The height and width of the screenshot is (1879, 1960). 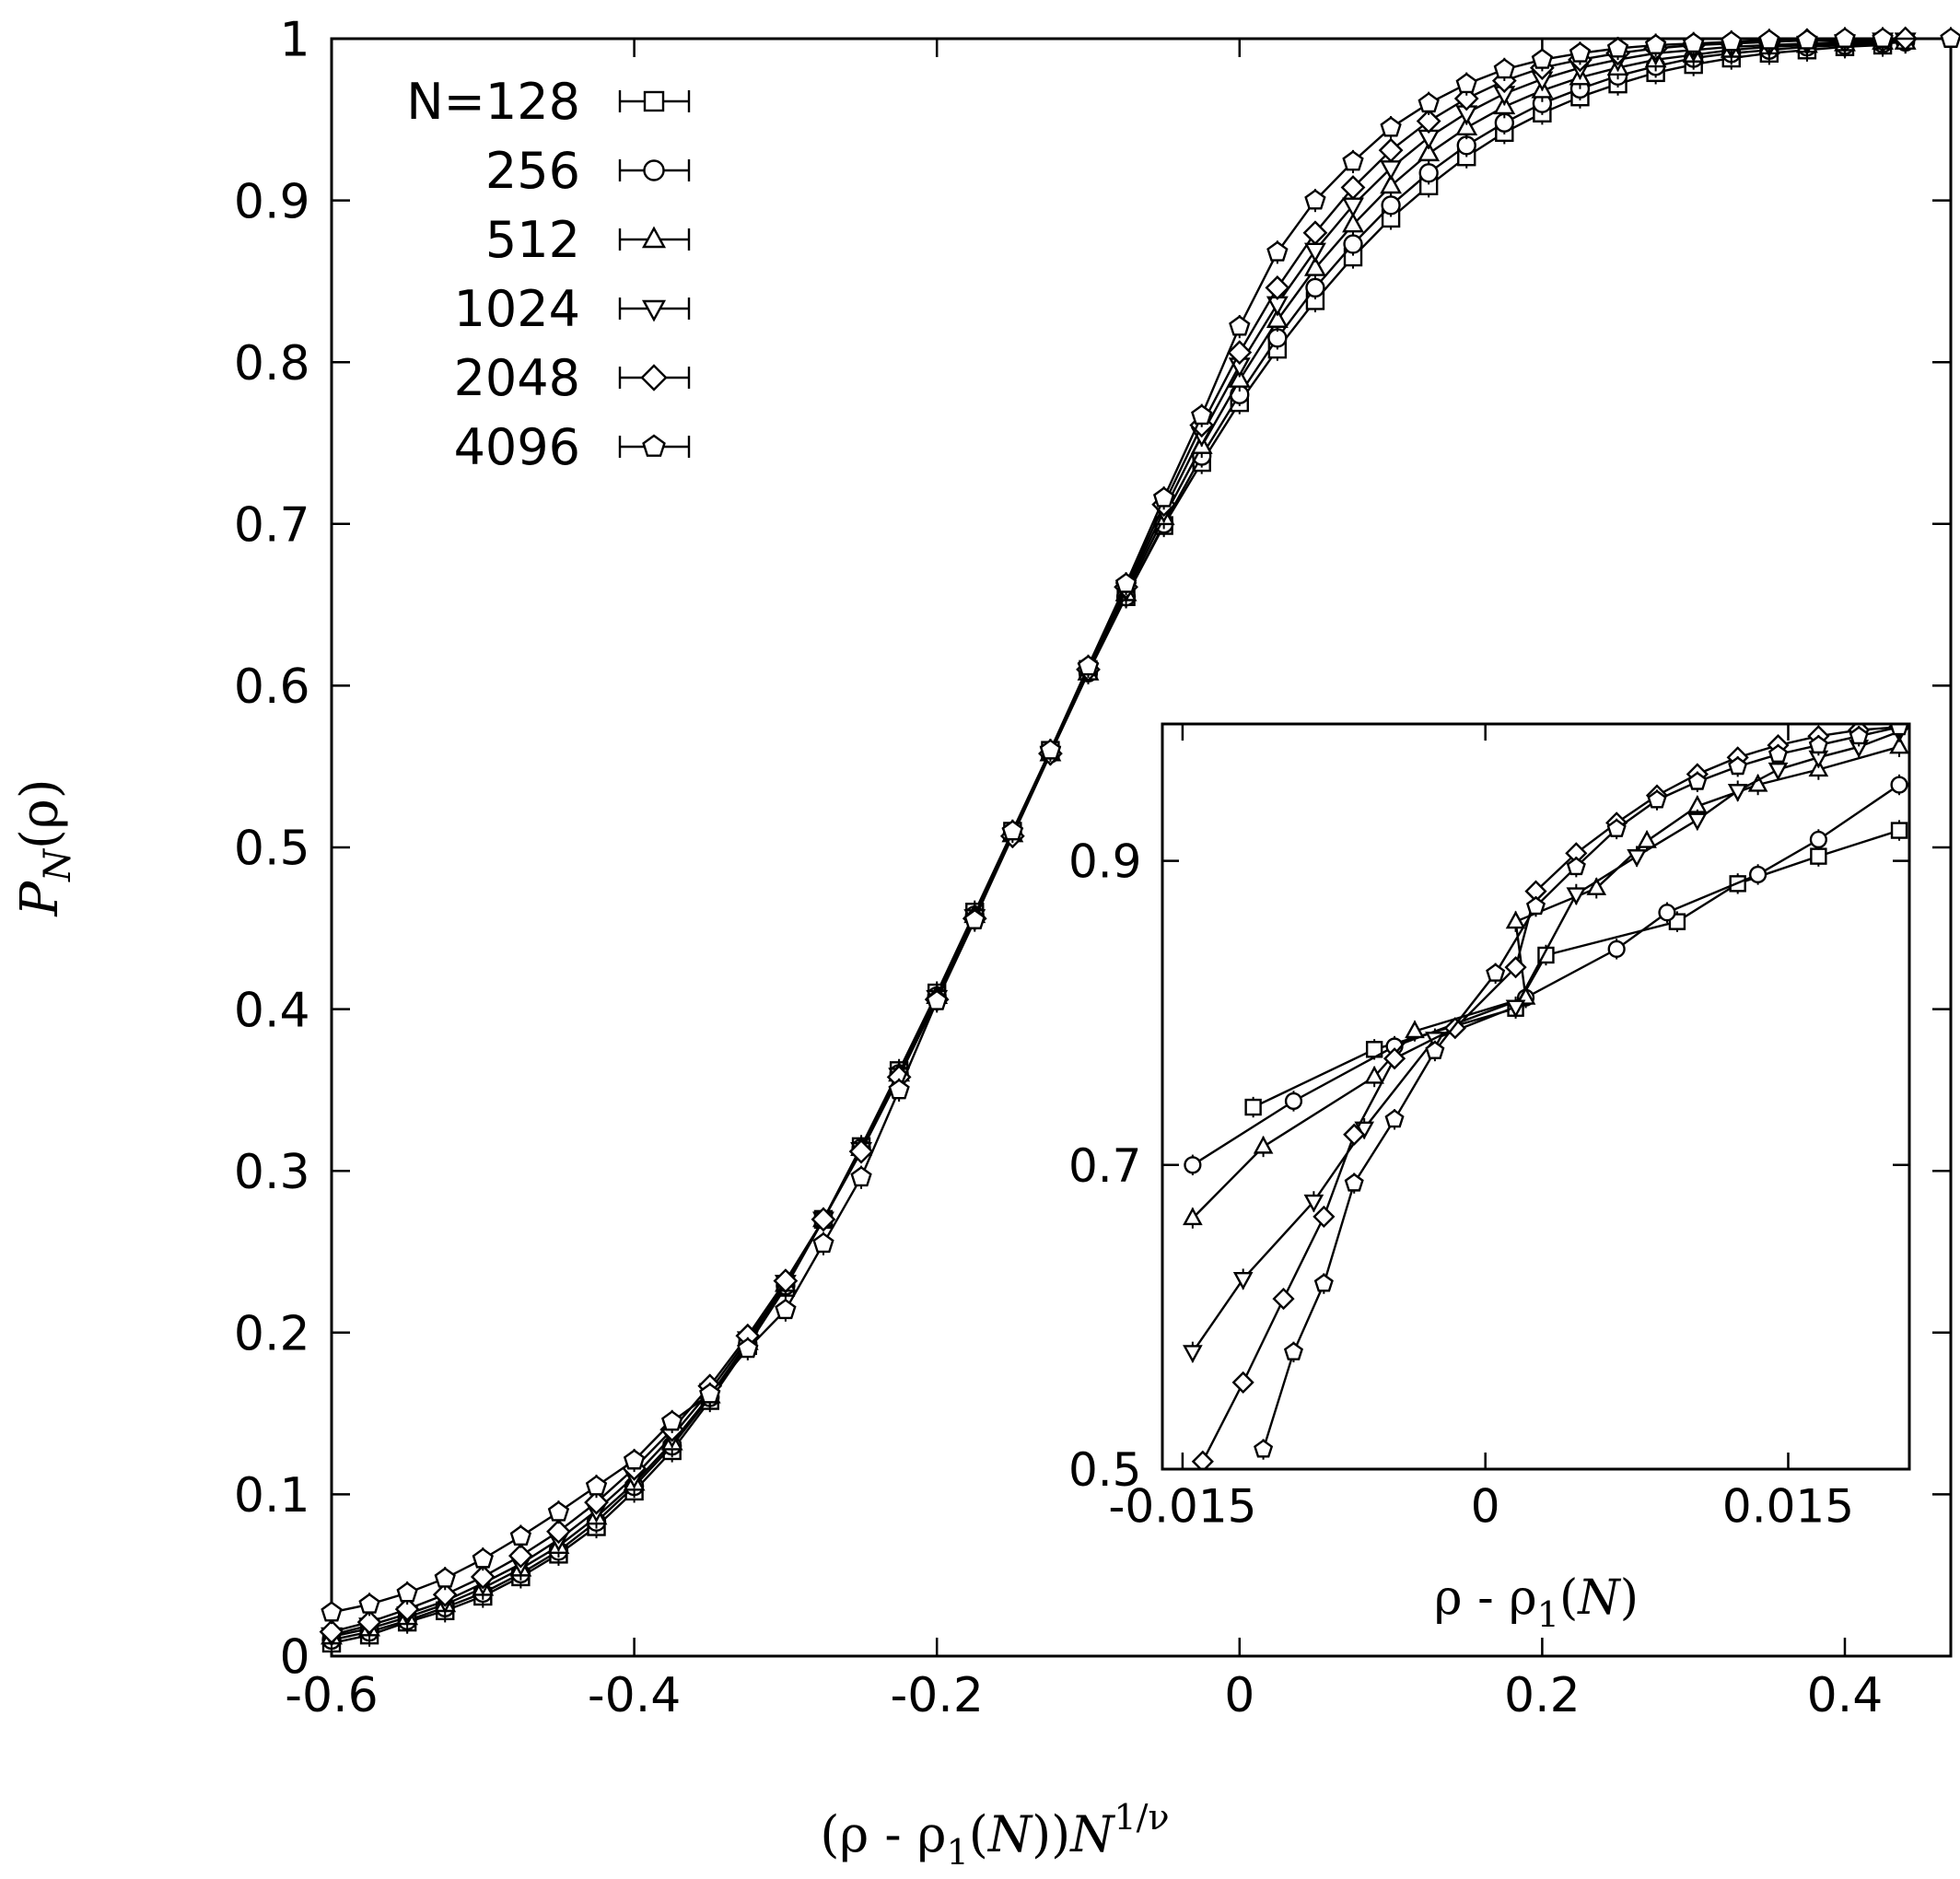 I want to click on inset-x-tick-label: 0.015, so click(x=1788, y=1507).